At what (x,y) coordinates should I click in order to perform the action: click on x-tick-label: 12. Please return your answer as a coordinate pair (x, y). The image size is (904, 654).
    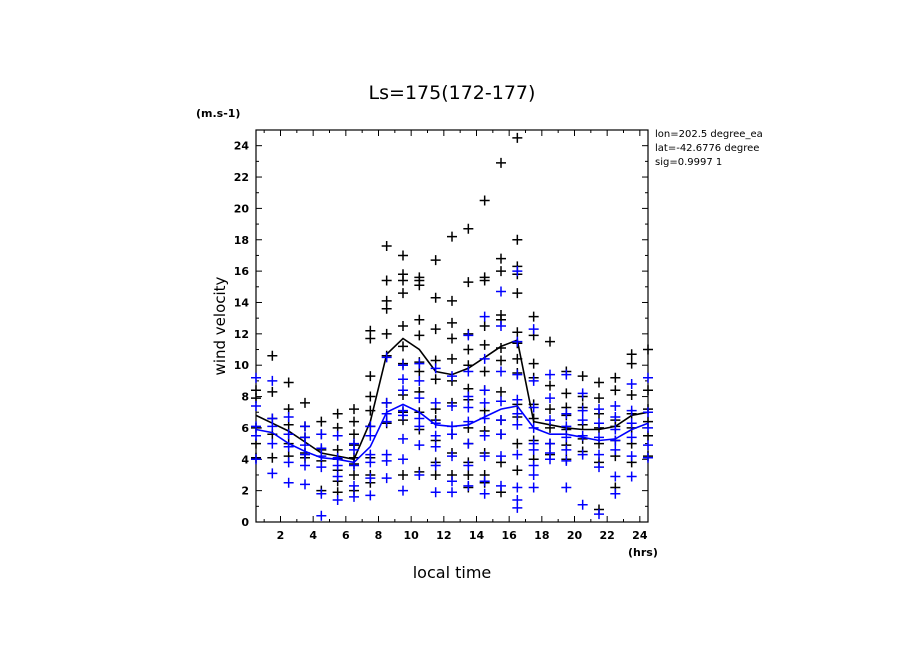
    Looking at the image, I should click on (443, 535).